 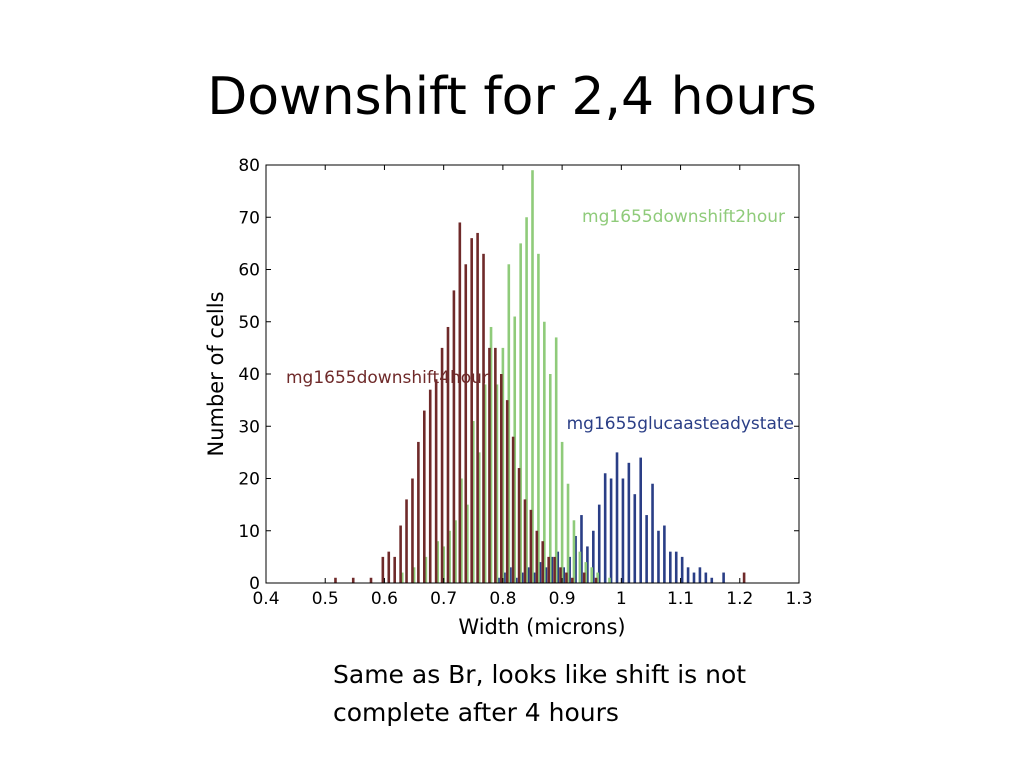 I want to click on y-tick-label: 0, so click(x=254, y=584).